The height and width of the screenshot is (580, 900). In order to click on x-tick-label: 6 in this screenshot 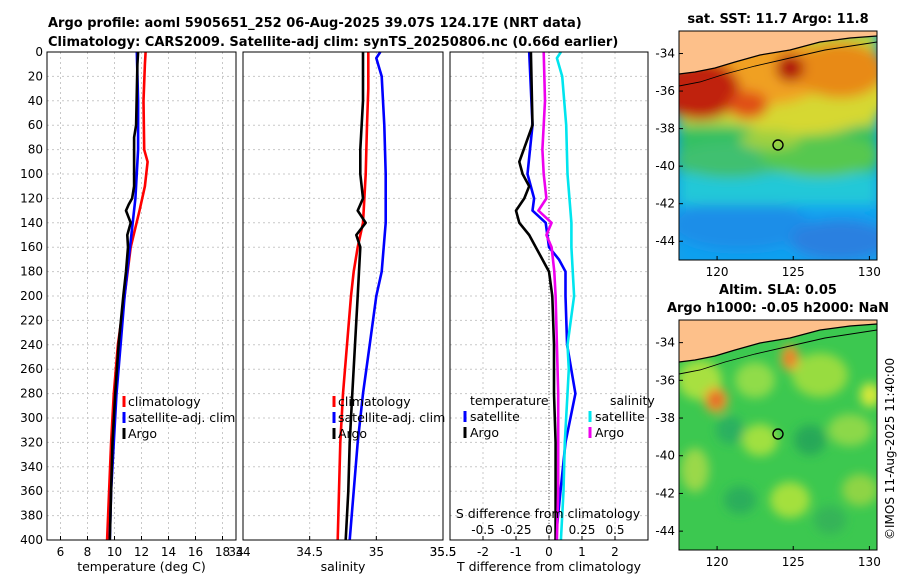, I will do `click(61, 552)`.